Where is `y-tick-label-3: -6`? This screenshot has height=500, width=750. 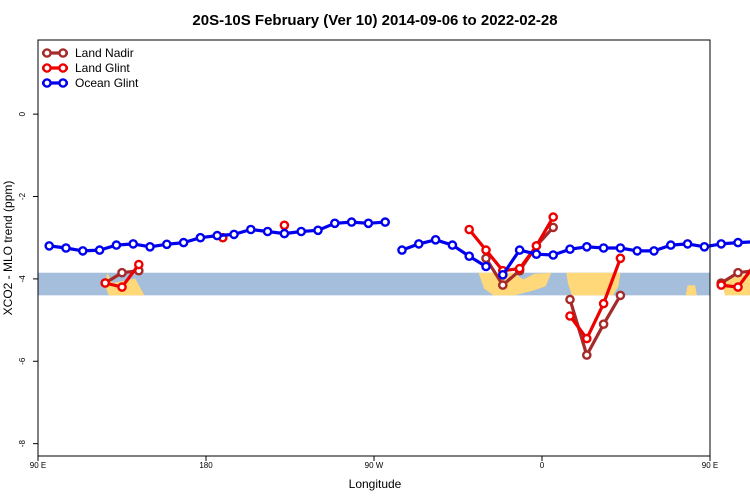 y-tick-label-3: -6 is located at coordinates (22, 361).